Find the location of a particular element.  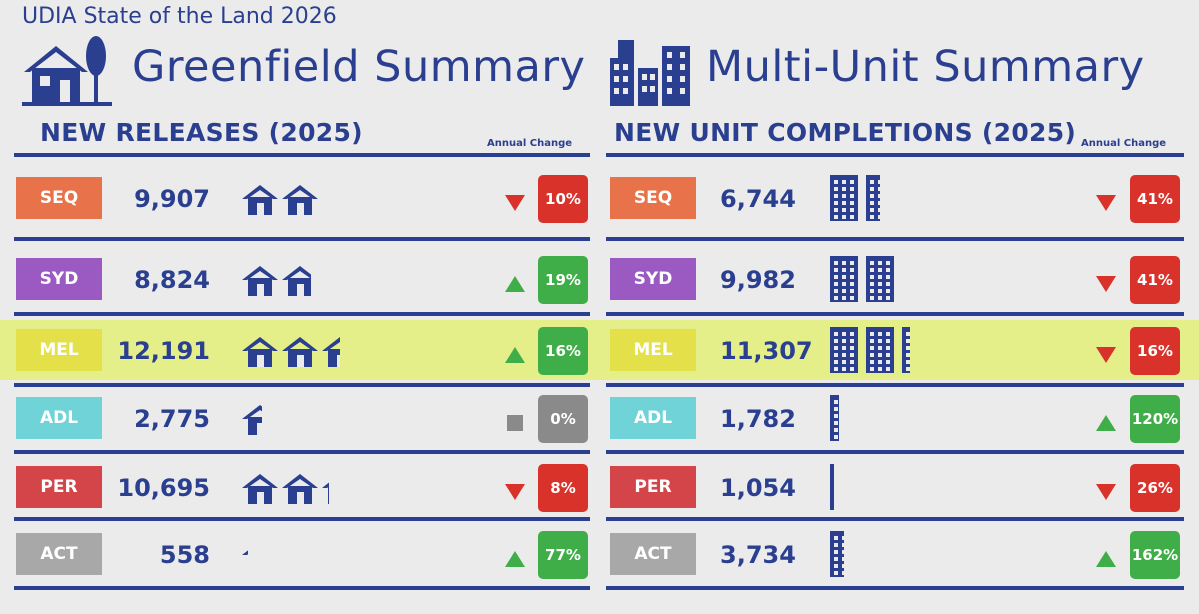

table-row: PER 1,054 26% is located at coordinates (599, 489).